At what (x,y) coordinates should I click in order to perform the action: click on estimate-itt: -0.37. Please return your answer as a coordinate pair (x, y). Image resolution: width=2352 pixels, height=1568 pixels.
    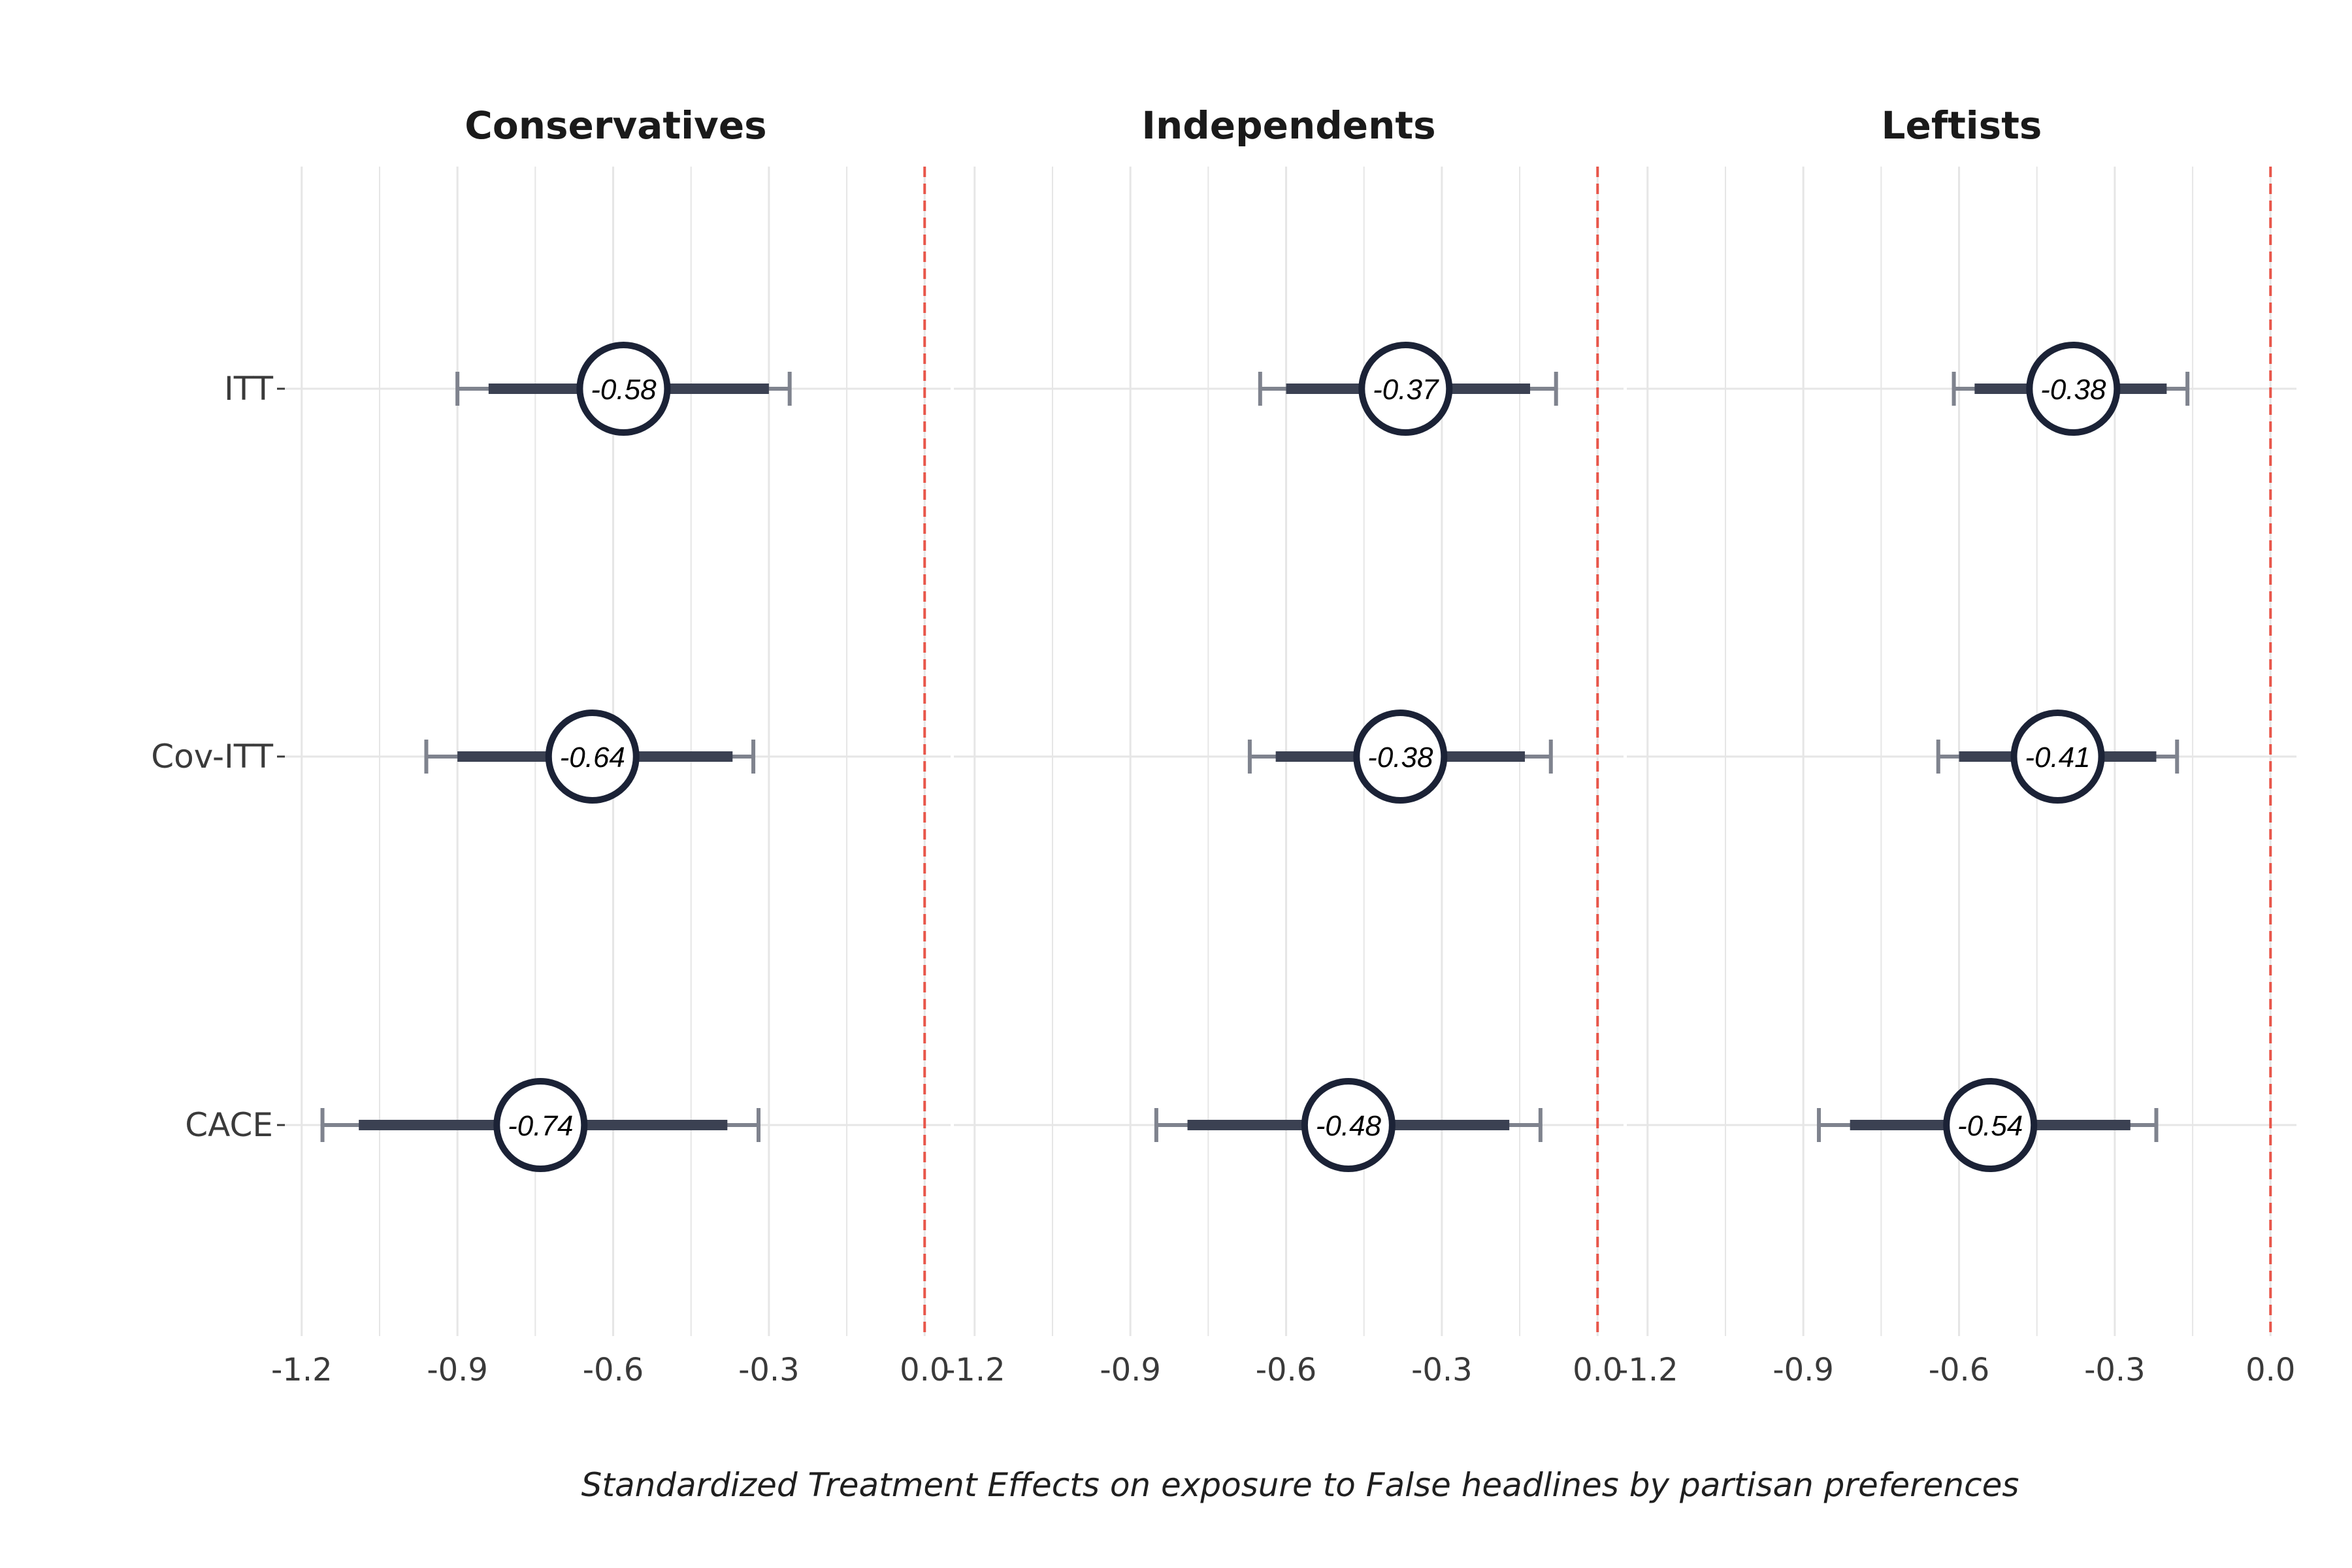
    Looking at the image, I should click on (1408, 389).